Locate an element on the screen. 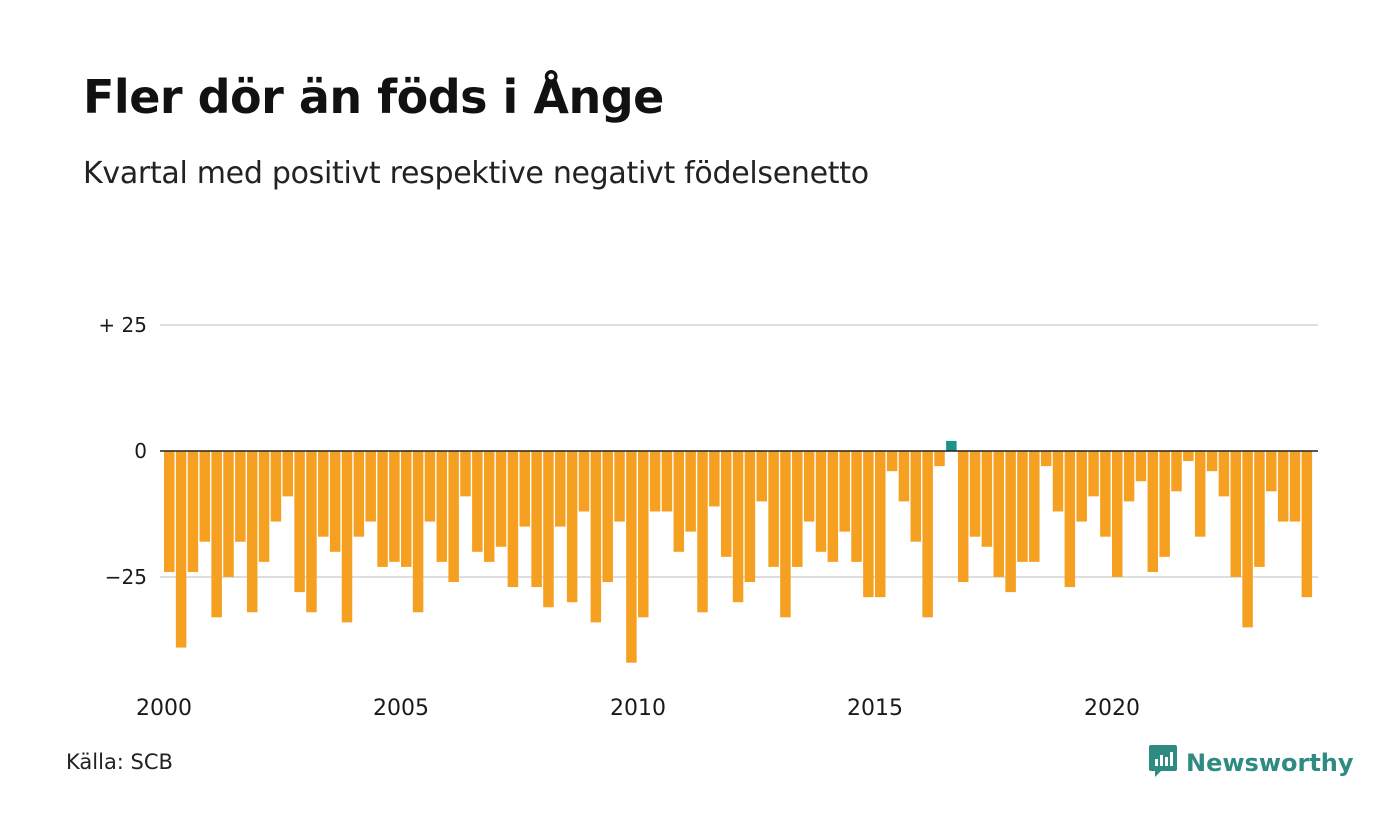 This screenshot has height=840, width=1400. x-tick-label: 2015 is located at coordinates (875, 708).